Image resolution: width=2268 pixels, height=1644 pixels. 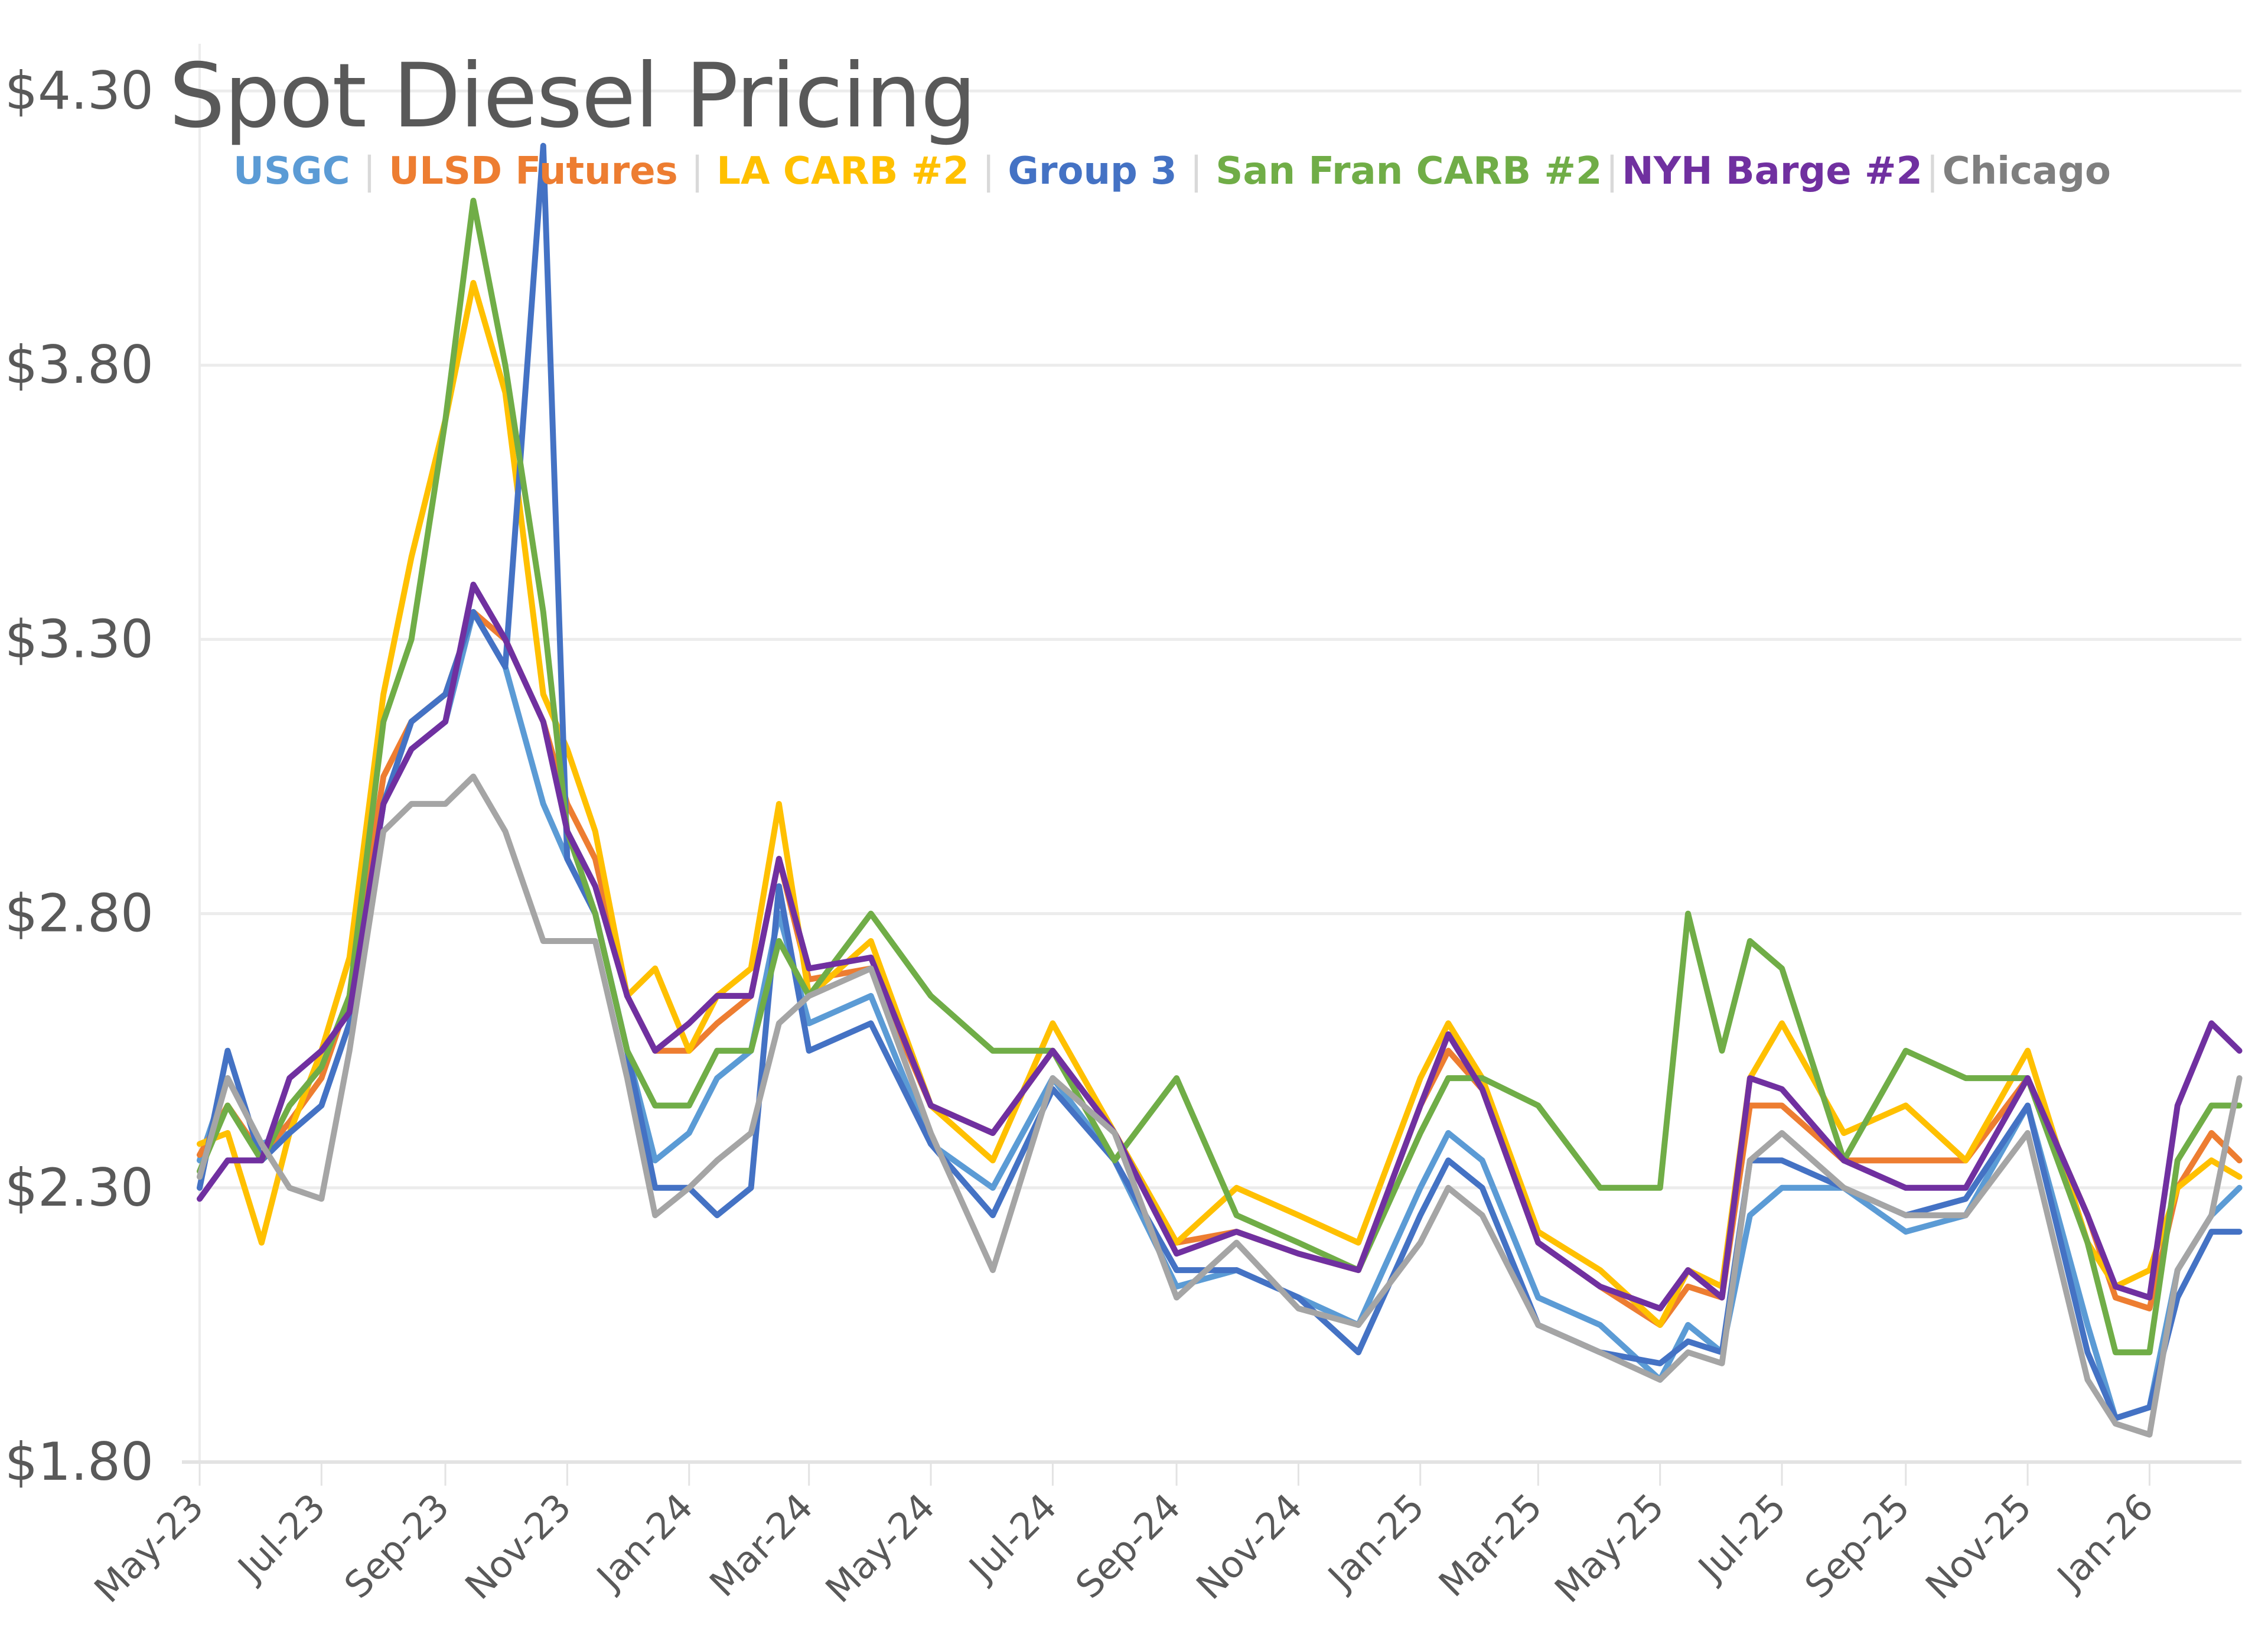 I want to click on x-tick-label: May-23, so click(x=149, y=1548).